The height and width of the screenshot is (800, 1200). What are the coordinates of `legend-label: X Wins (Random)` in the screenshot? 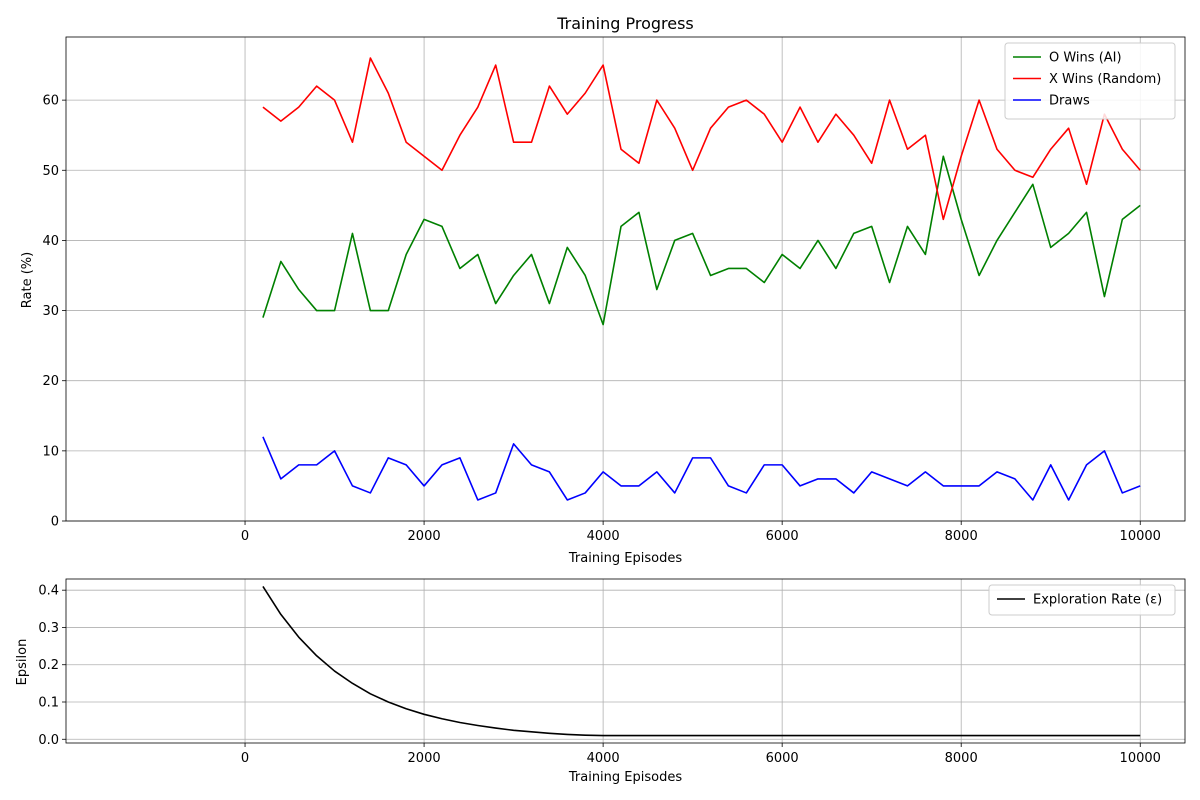 It's located at (1105, 79).